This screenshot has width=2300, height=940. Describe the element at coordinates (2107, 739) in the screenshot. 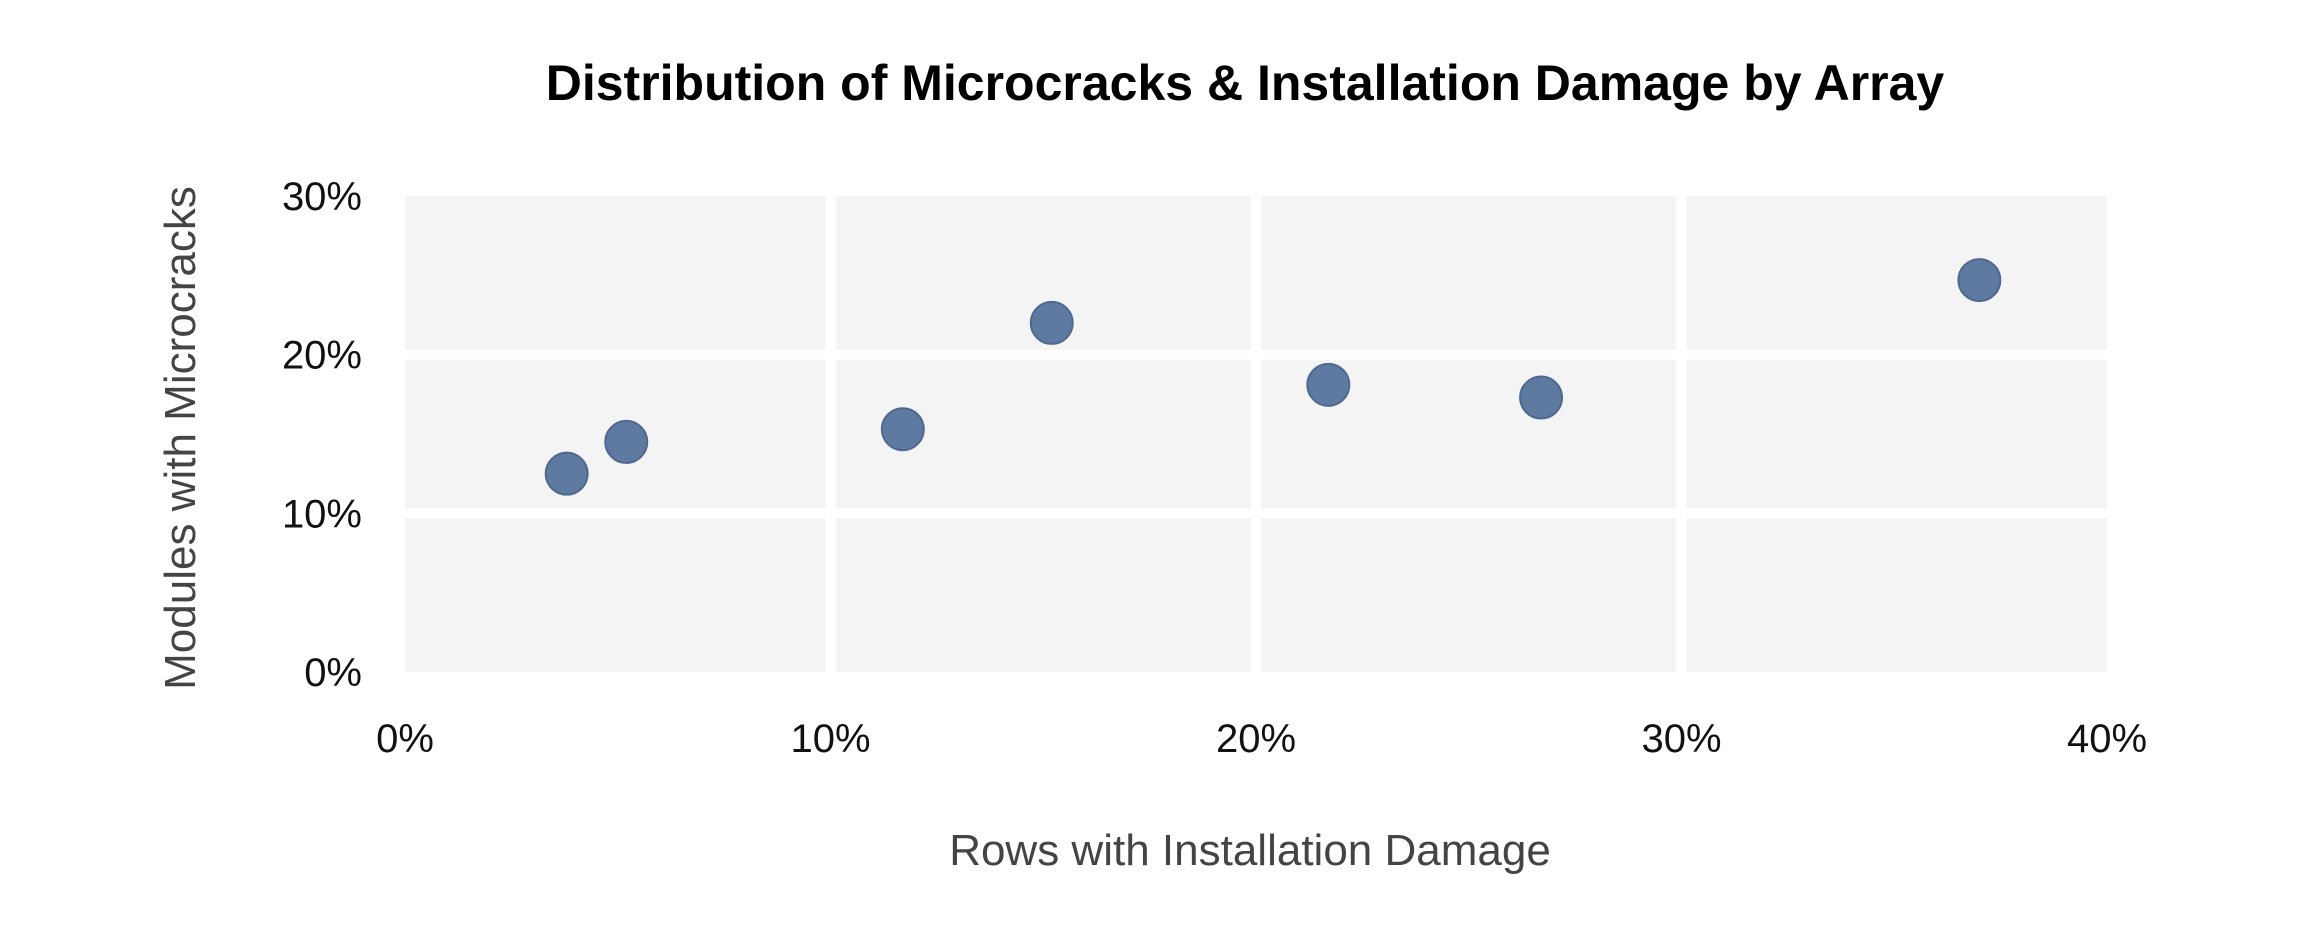

I see `x-tick-label: 40%` at that location.